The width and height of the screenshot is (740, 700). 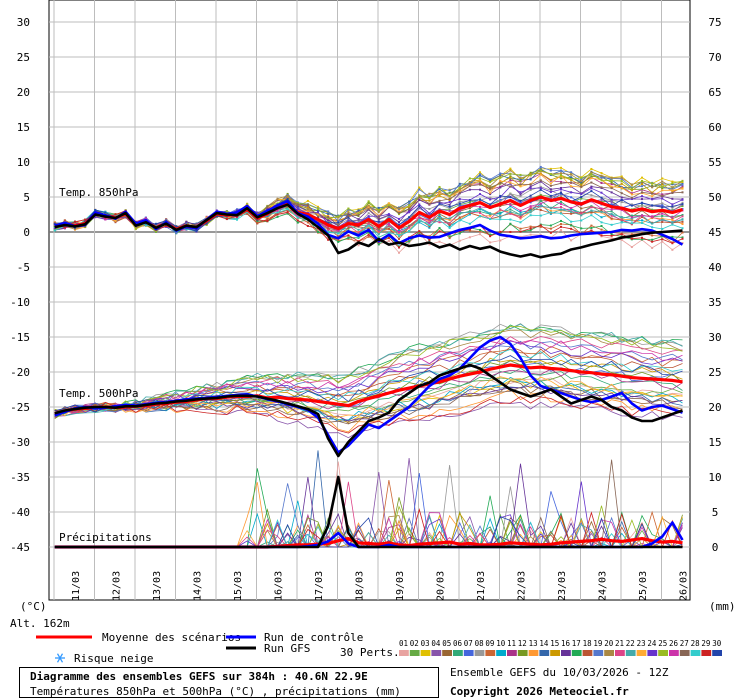 What do you see at coordinates (23, 162) in the screenshot?
I see `left-axis-tick: 10` at bounding box center [23, 162].